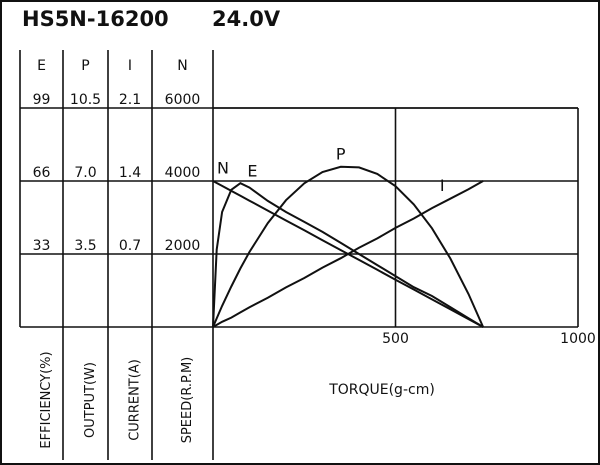 Image resolution: width=600 pixels, height=465 pixels. What do you see at coordinates (46, 399) in the screenshot?
I see `axis-title: EFFICIENCY(%)` at bounding box center [46, 399].